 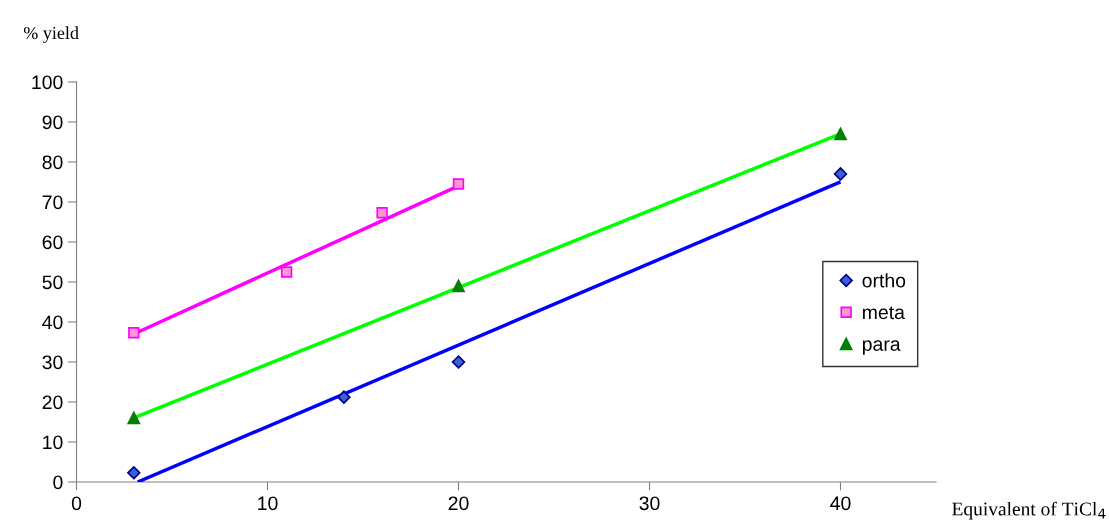 What do you see at coordinates (1029, 510) in the screenshot?
I see `x-axis-title: Equivalent of TiCl$_{4}$` at bounding box center [1029, 510].